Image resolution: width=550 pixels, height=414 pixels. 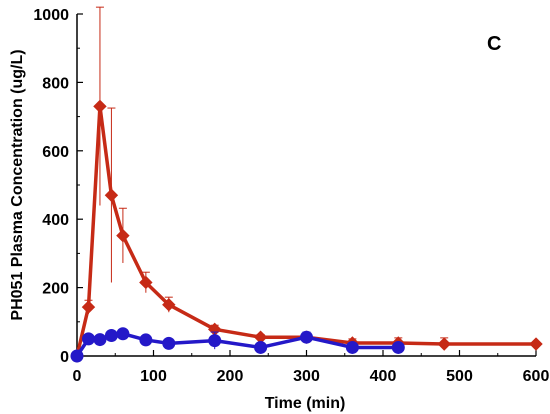 I want to click on x-tick-label: 100, so click(x=153, y=376).